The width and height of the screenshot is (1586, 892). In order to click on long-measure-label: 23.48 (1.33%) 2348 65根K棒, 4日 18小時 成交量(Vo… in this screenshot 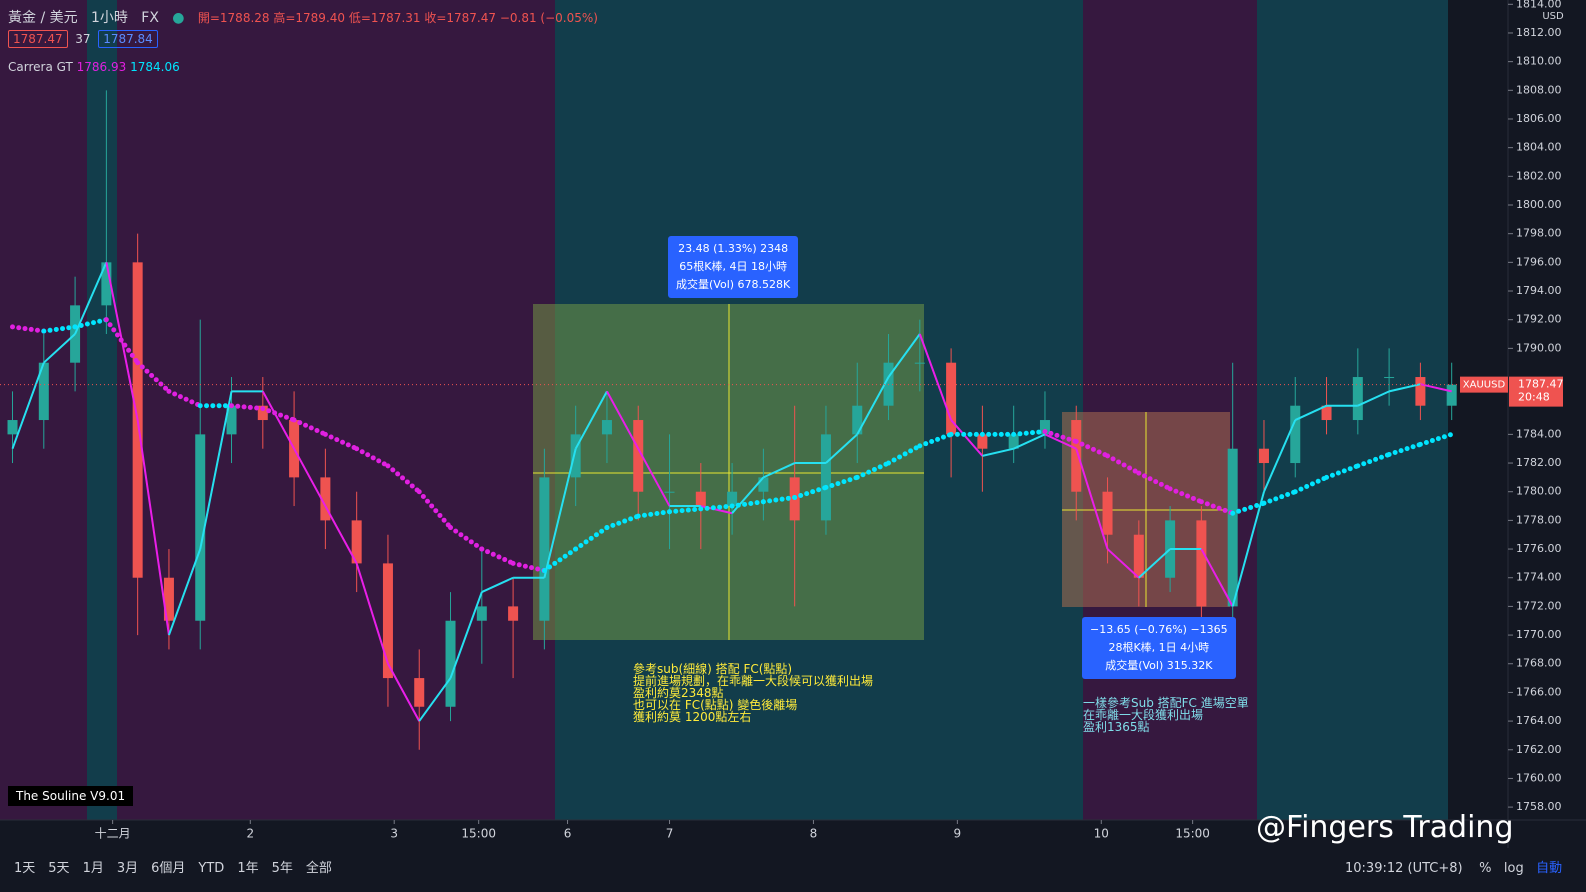, I will do `click(733, 267)`.